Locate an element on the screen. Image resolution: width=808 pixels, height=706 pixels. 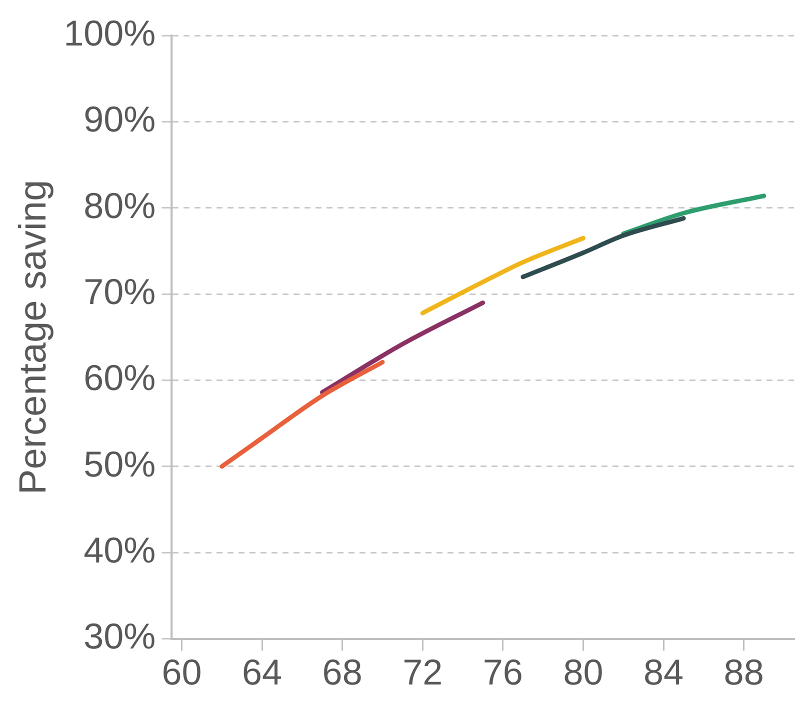
y-tick-label: 40% is located at coordinates (120, 550).